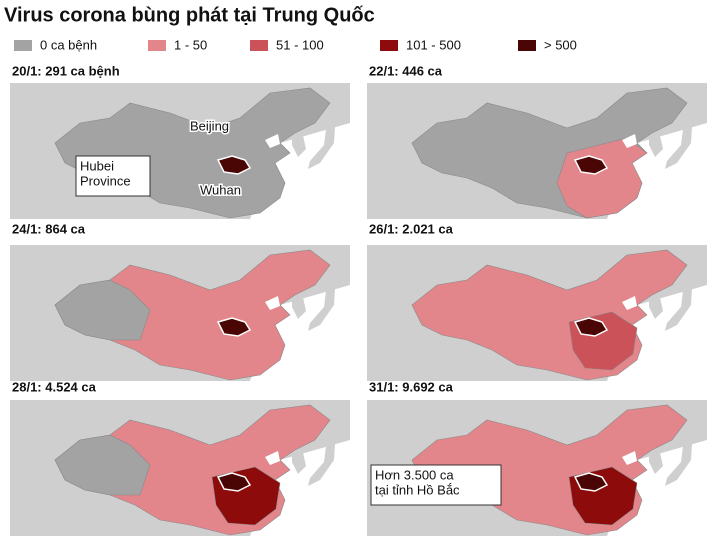  What do you see at coordinates (66, 70) in the screenshot?
I see `panel-label: 20/1: 291 ca bệnh` at bounding box center [66, 70].